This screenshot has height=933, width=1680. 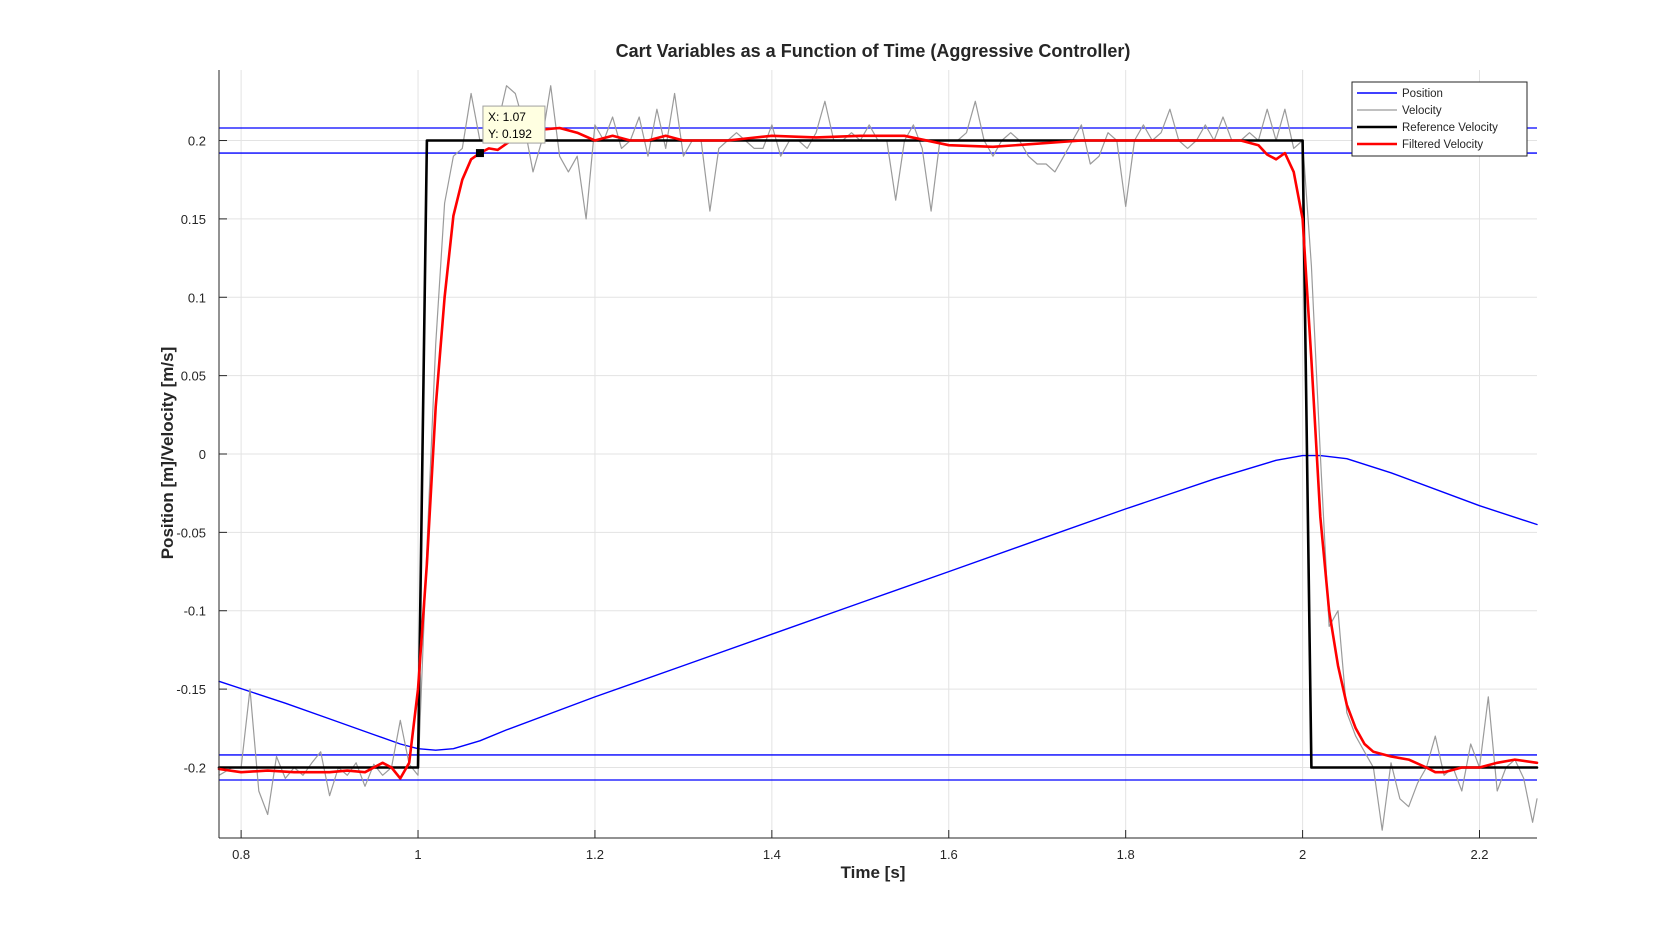 What do you see at coordinates (197, 297) in the screenshot?
I see `y-tick-label: 0.1` at bounding box center [197, 297].